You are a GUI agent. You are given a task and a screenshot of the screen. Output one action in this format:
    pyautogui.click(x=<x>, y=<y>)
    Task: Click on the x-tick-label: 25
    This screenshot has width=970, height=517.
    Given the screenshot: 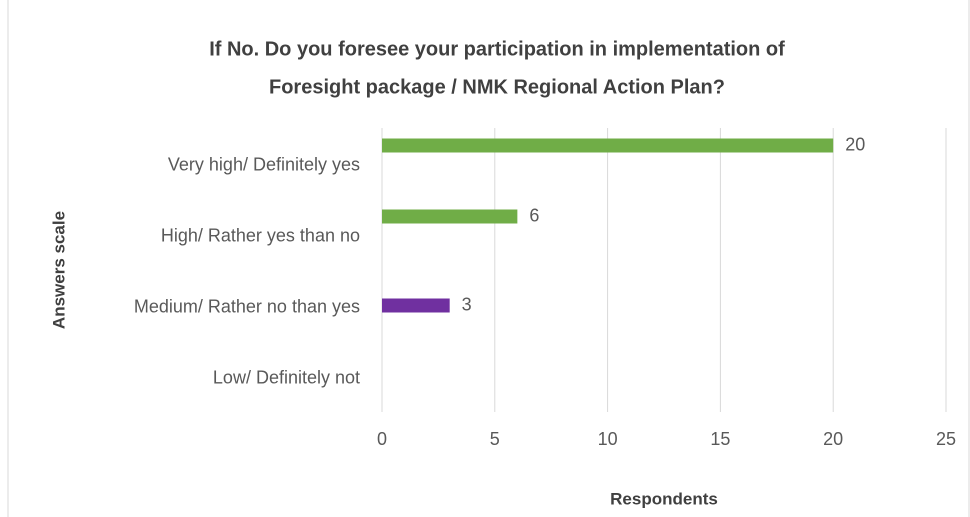 What is the action you would take?
    pyautogui.click(x=946, y=439)
    